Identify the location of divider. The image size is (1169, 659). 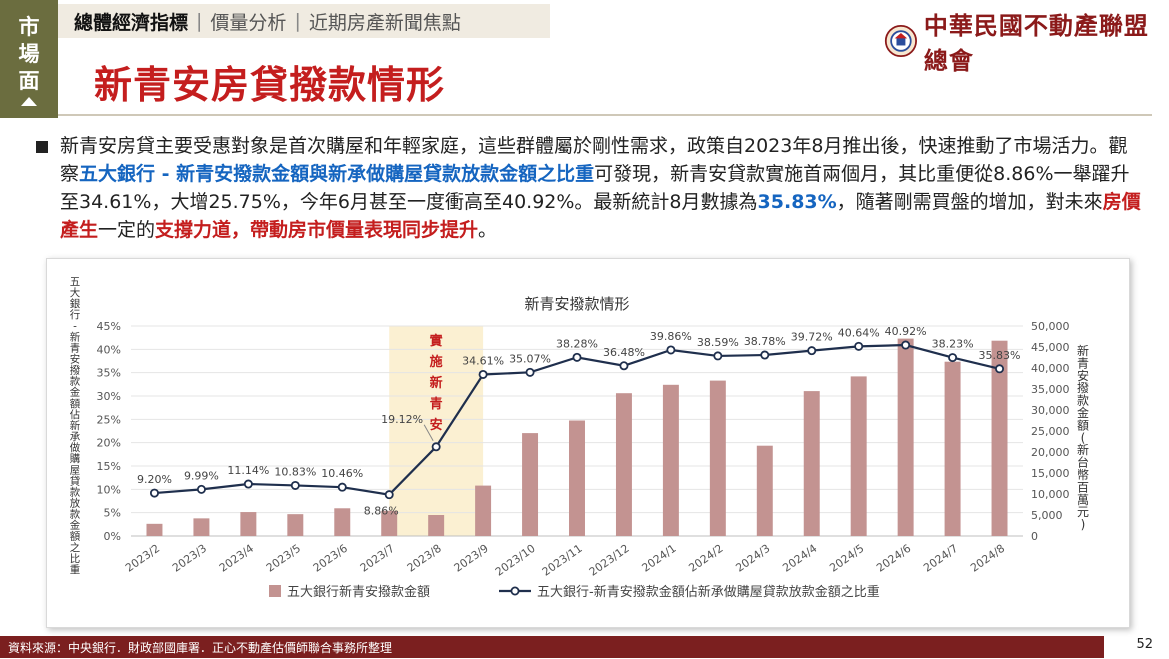
(605, 115).